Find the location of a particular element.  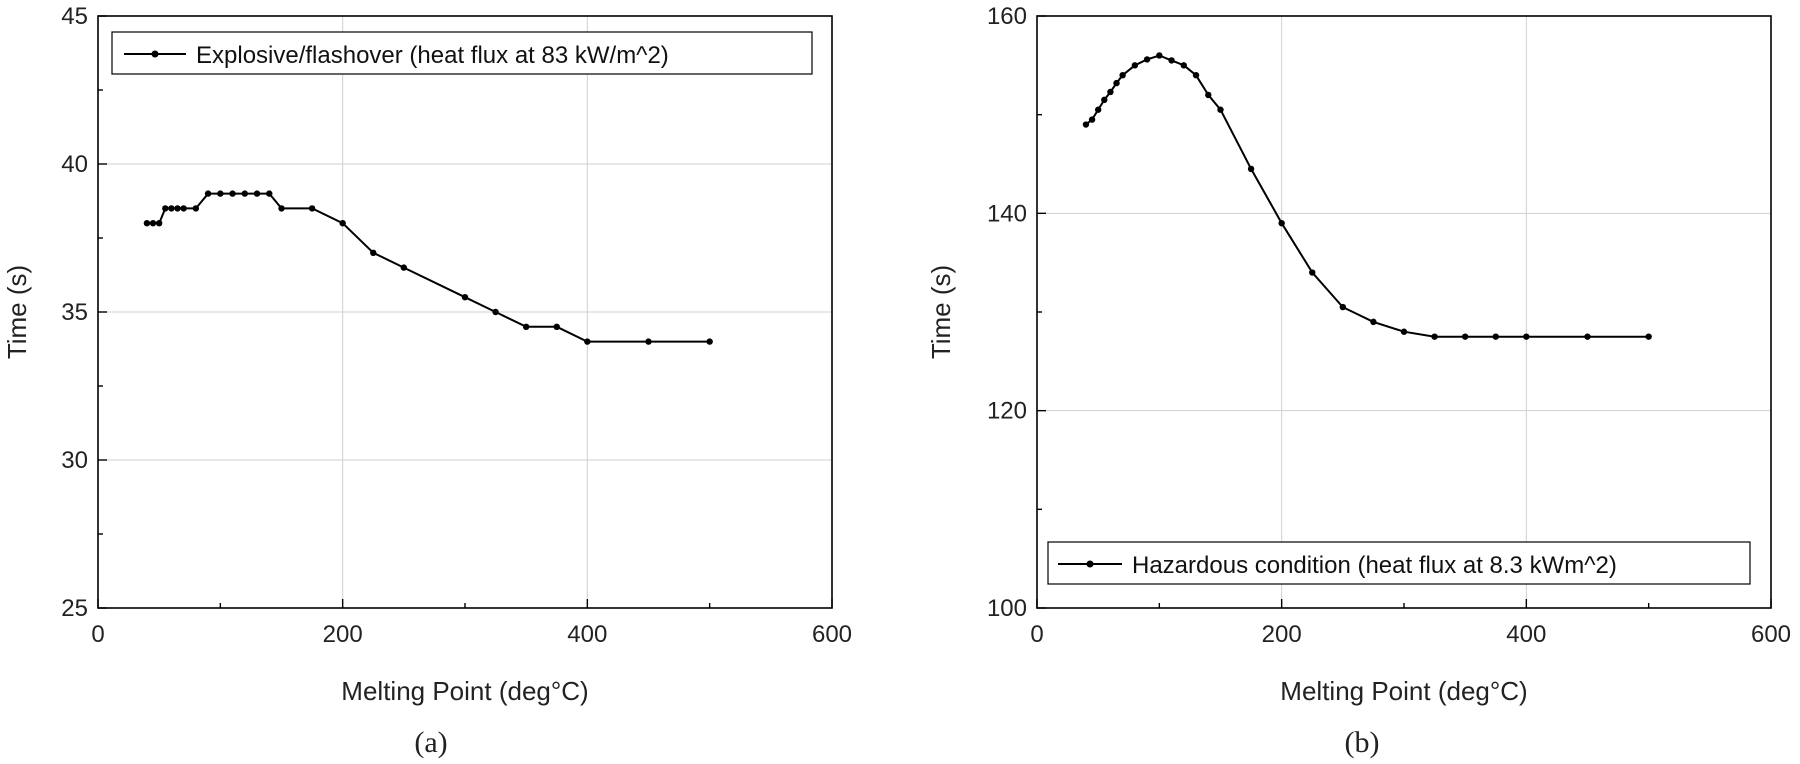

panel-b-y-tick-label: 120 is located at coordinates (1007, 411).